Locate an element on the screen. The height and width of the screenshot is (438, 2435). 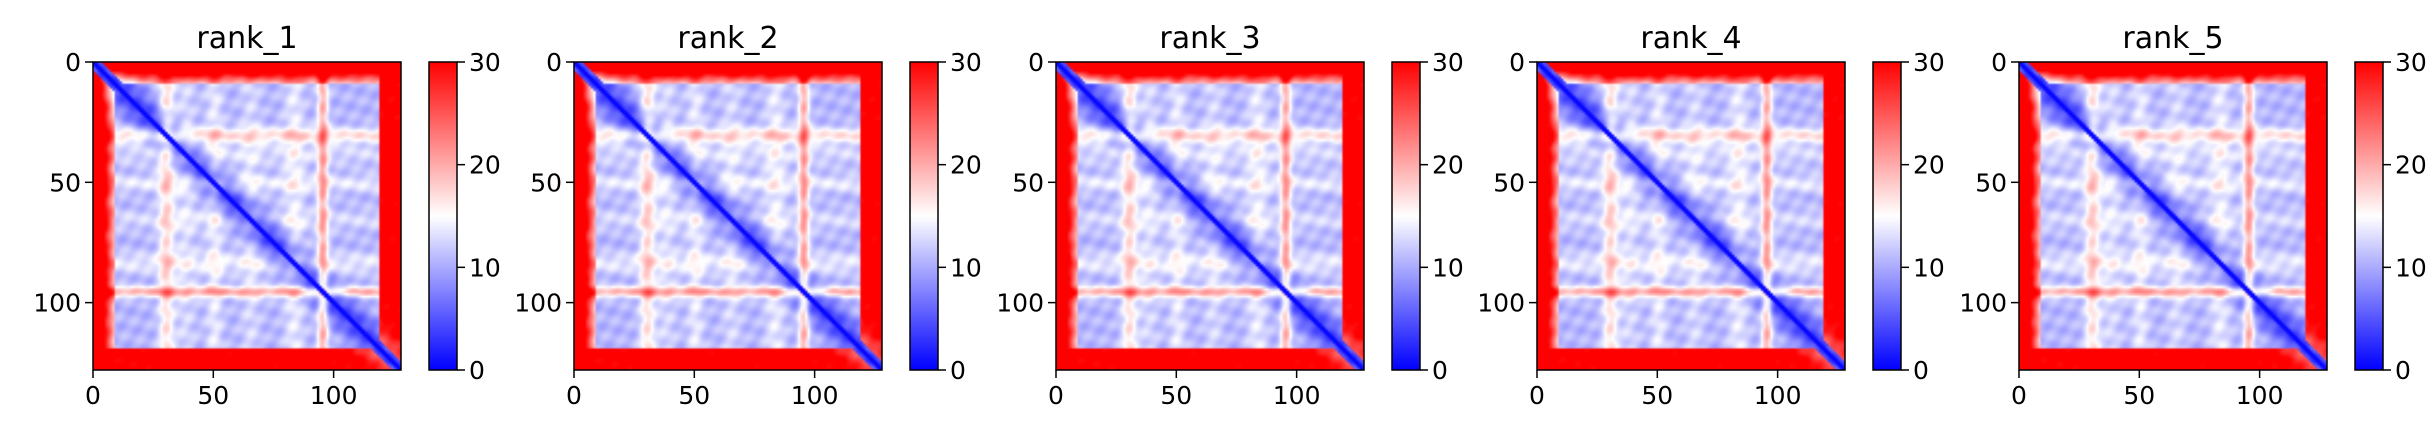
panel-title: rank_2 is located at coordinates (727, 38).